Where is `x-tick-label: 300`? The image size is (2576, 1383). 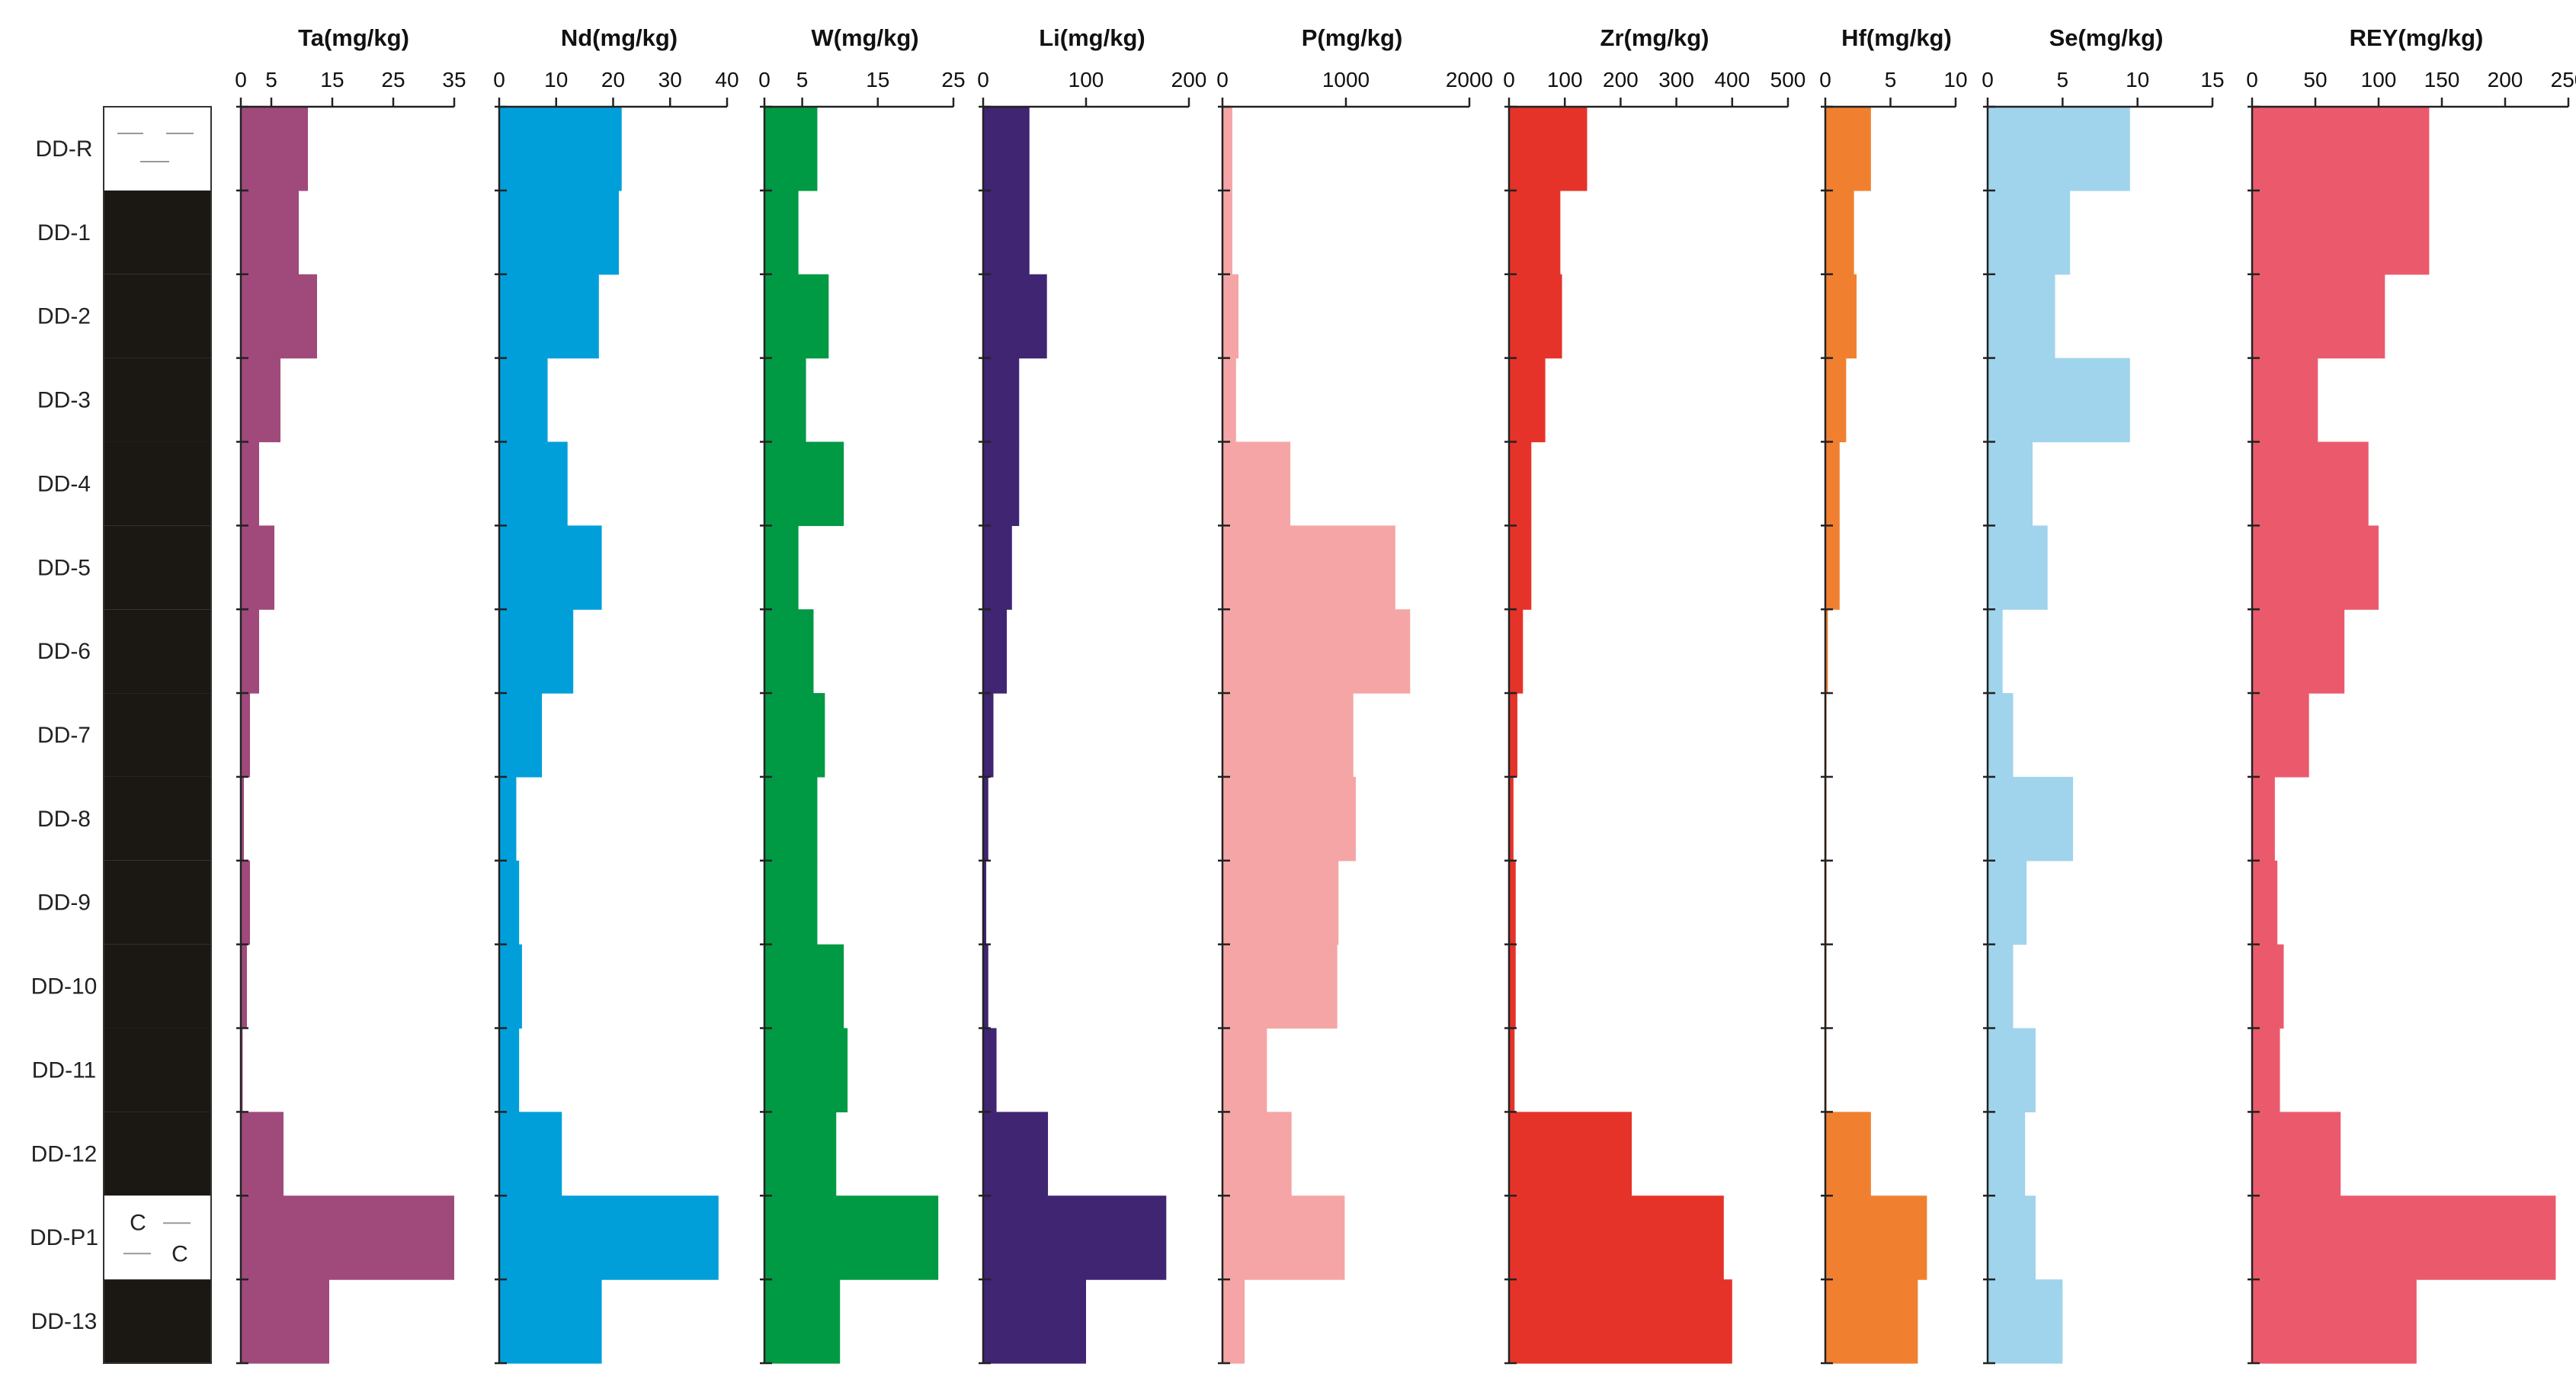
x-tick-label: 300 is located at coordinates (1676, 79).